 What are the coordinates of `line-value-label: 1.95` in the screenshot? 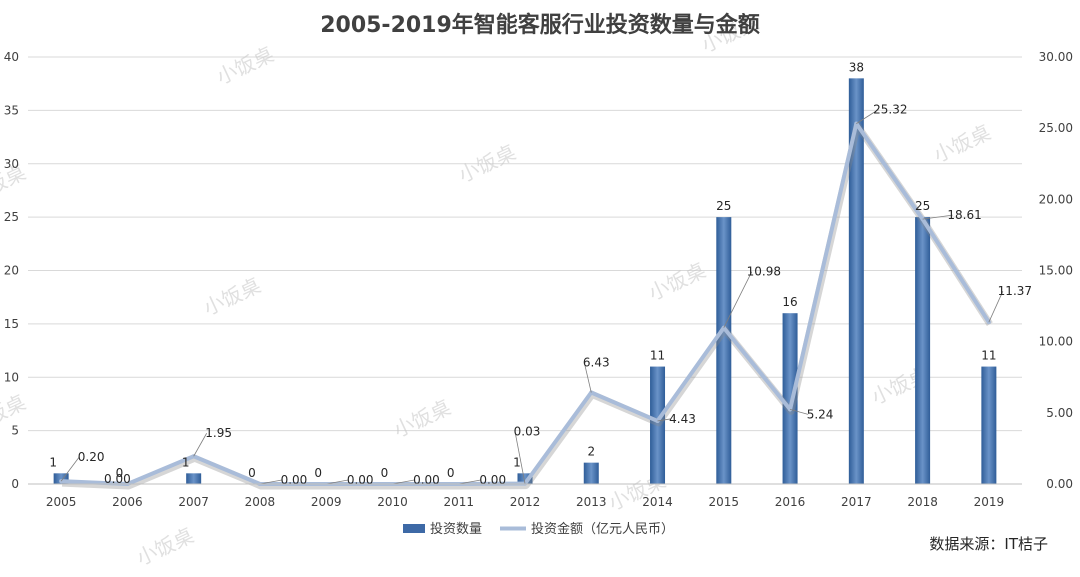 It's located at (218, 433).